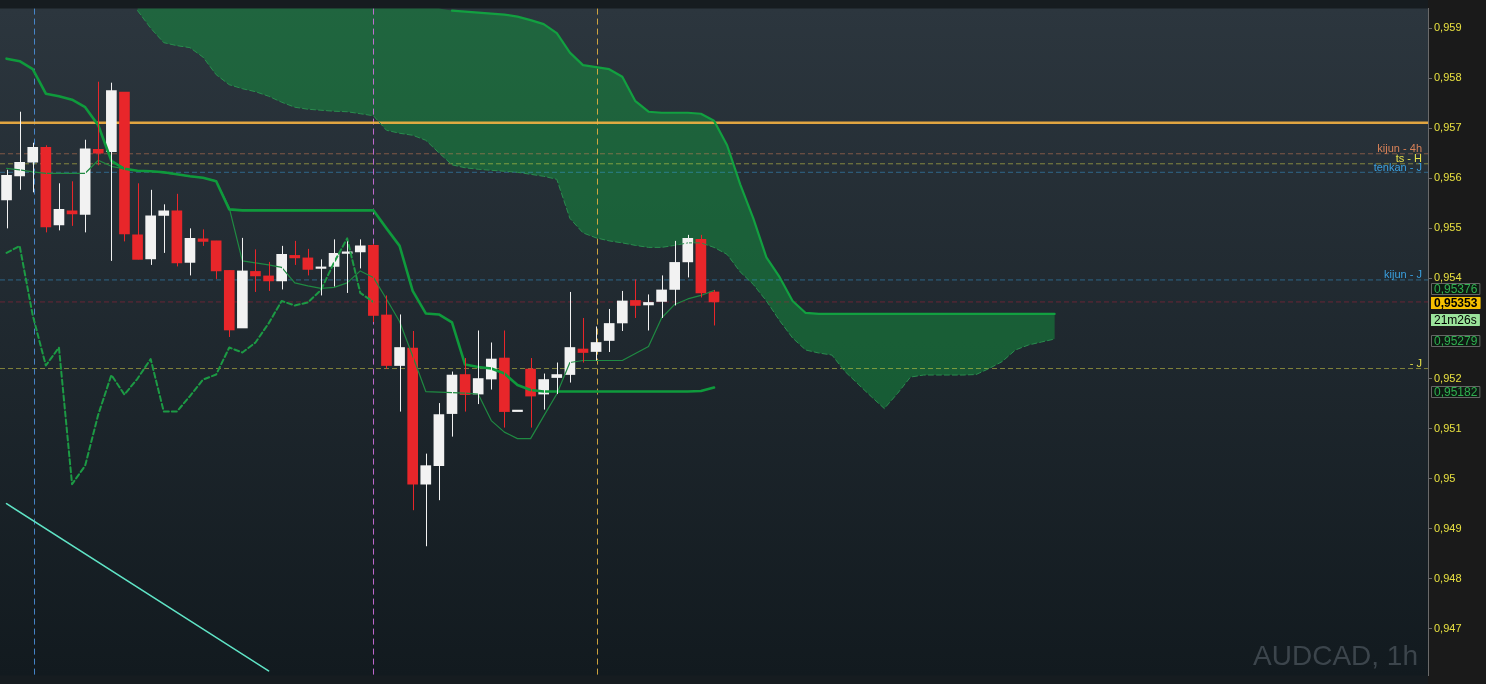 The image size is (1486, 684). What do you see at coordinates (1448, 627) in the screenshot?
I see `y-tick-label: 0,947` at bounding box center [1448, 627].